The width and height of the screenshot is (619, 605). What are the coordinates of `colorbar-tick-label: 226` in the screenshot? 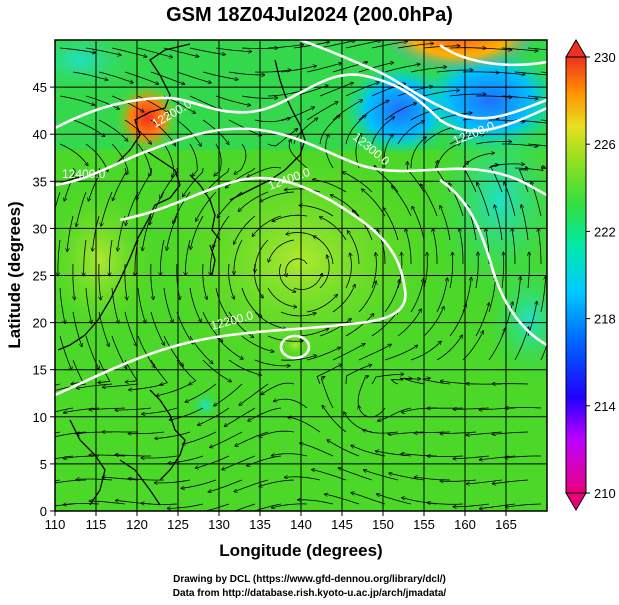 It's located at (605, 144).